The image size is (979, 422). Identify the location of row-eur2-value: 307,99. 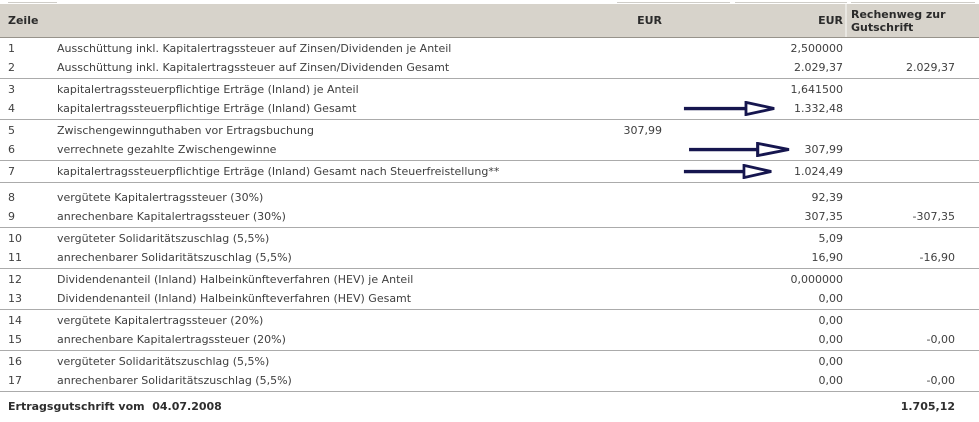
(824, 149).